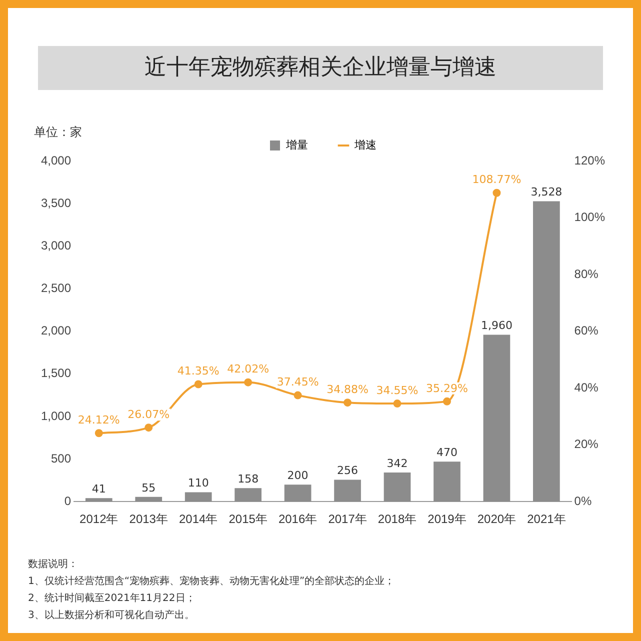 Image resolution: width=641 pixels, height=641 pixels. Describe the element at coordinates (590, 160) in the screenshot. I see `y2-tick-label: 120%` at that location.